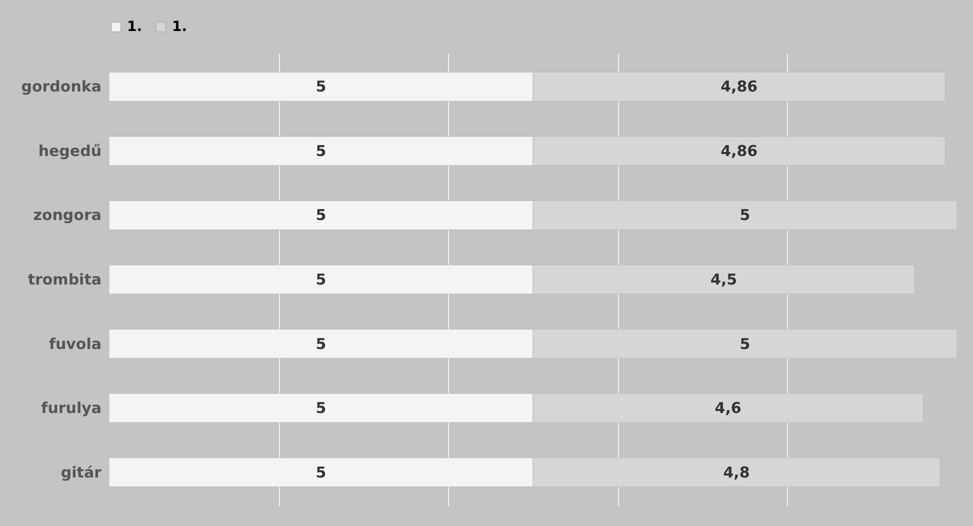 Image resolution: width=973 pixels, height=526 pixels. I want to click on y-tick-label: furulya, so click(71, 408).